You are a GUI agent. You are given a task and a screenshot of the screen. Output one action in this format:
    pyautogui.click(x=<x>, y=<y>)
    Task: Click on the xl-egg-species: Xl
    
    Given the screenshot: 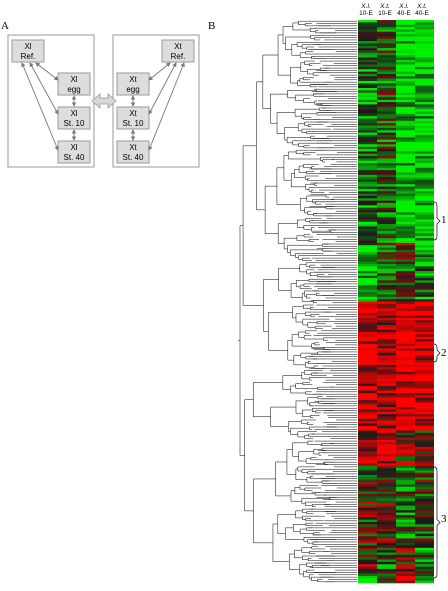 What is the action you would take?
    pyautogui.click(x=73, y=79)
    